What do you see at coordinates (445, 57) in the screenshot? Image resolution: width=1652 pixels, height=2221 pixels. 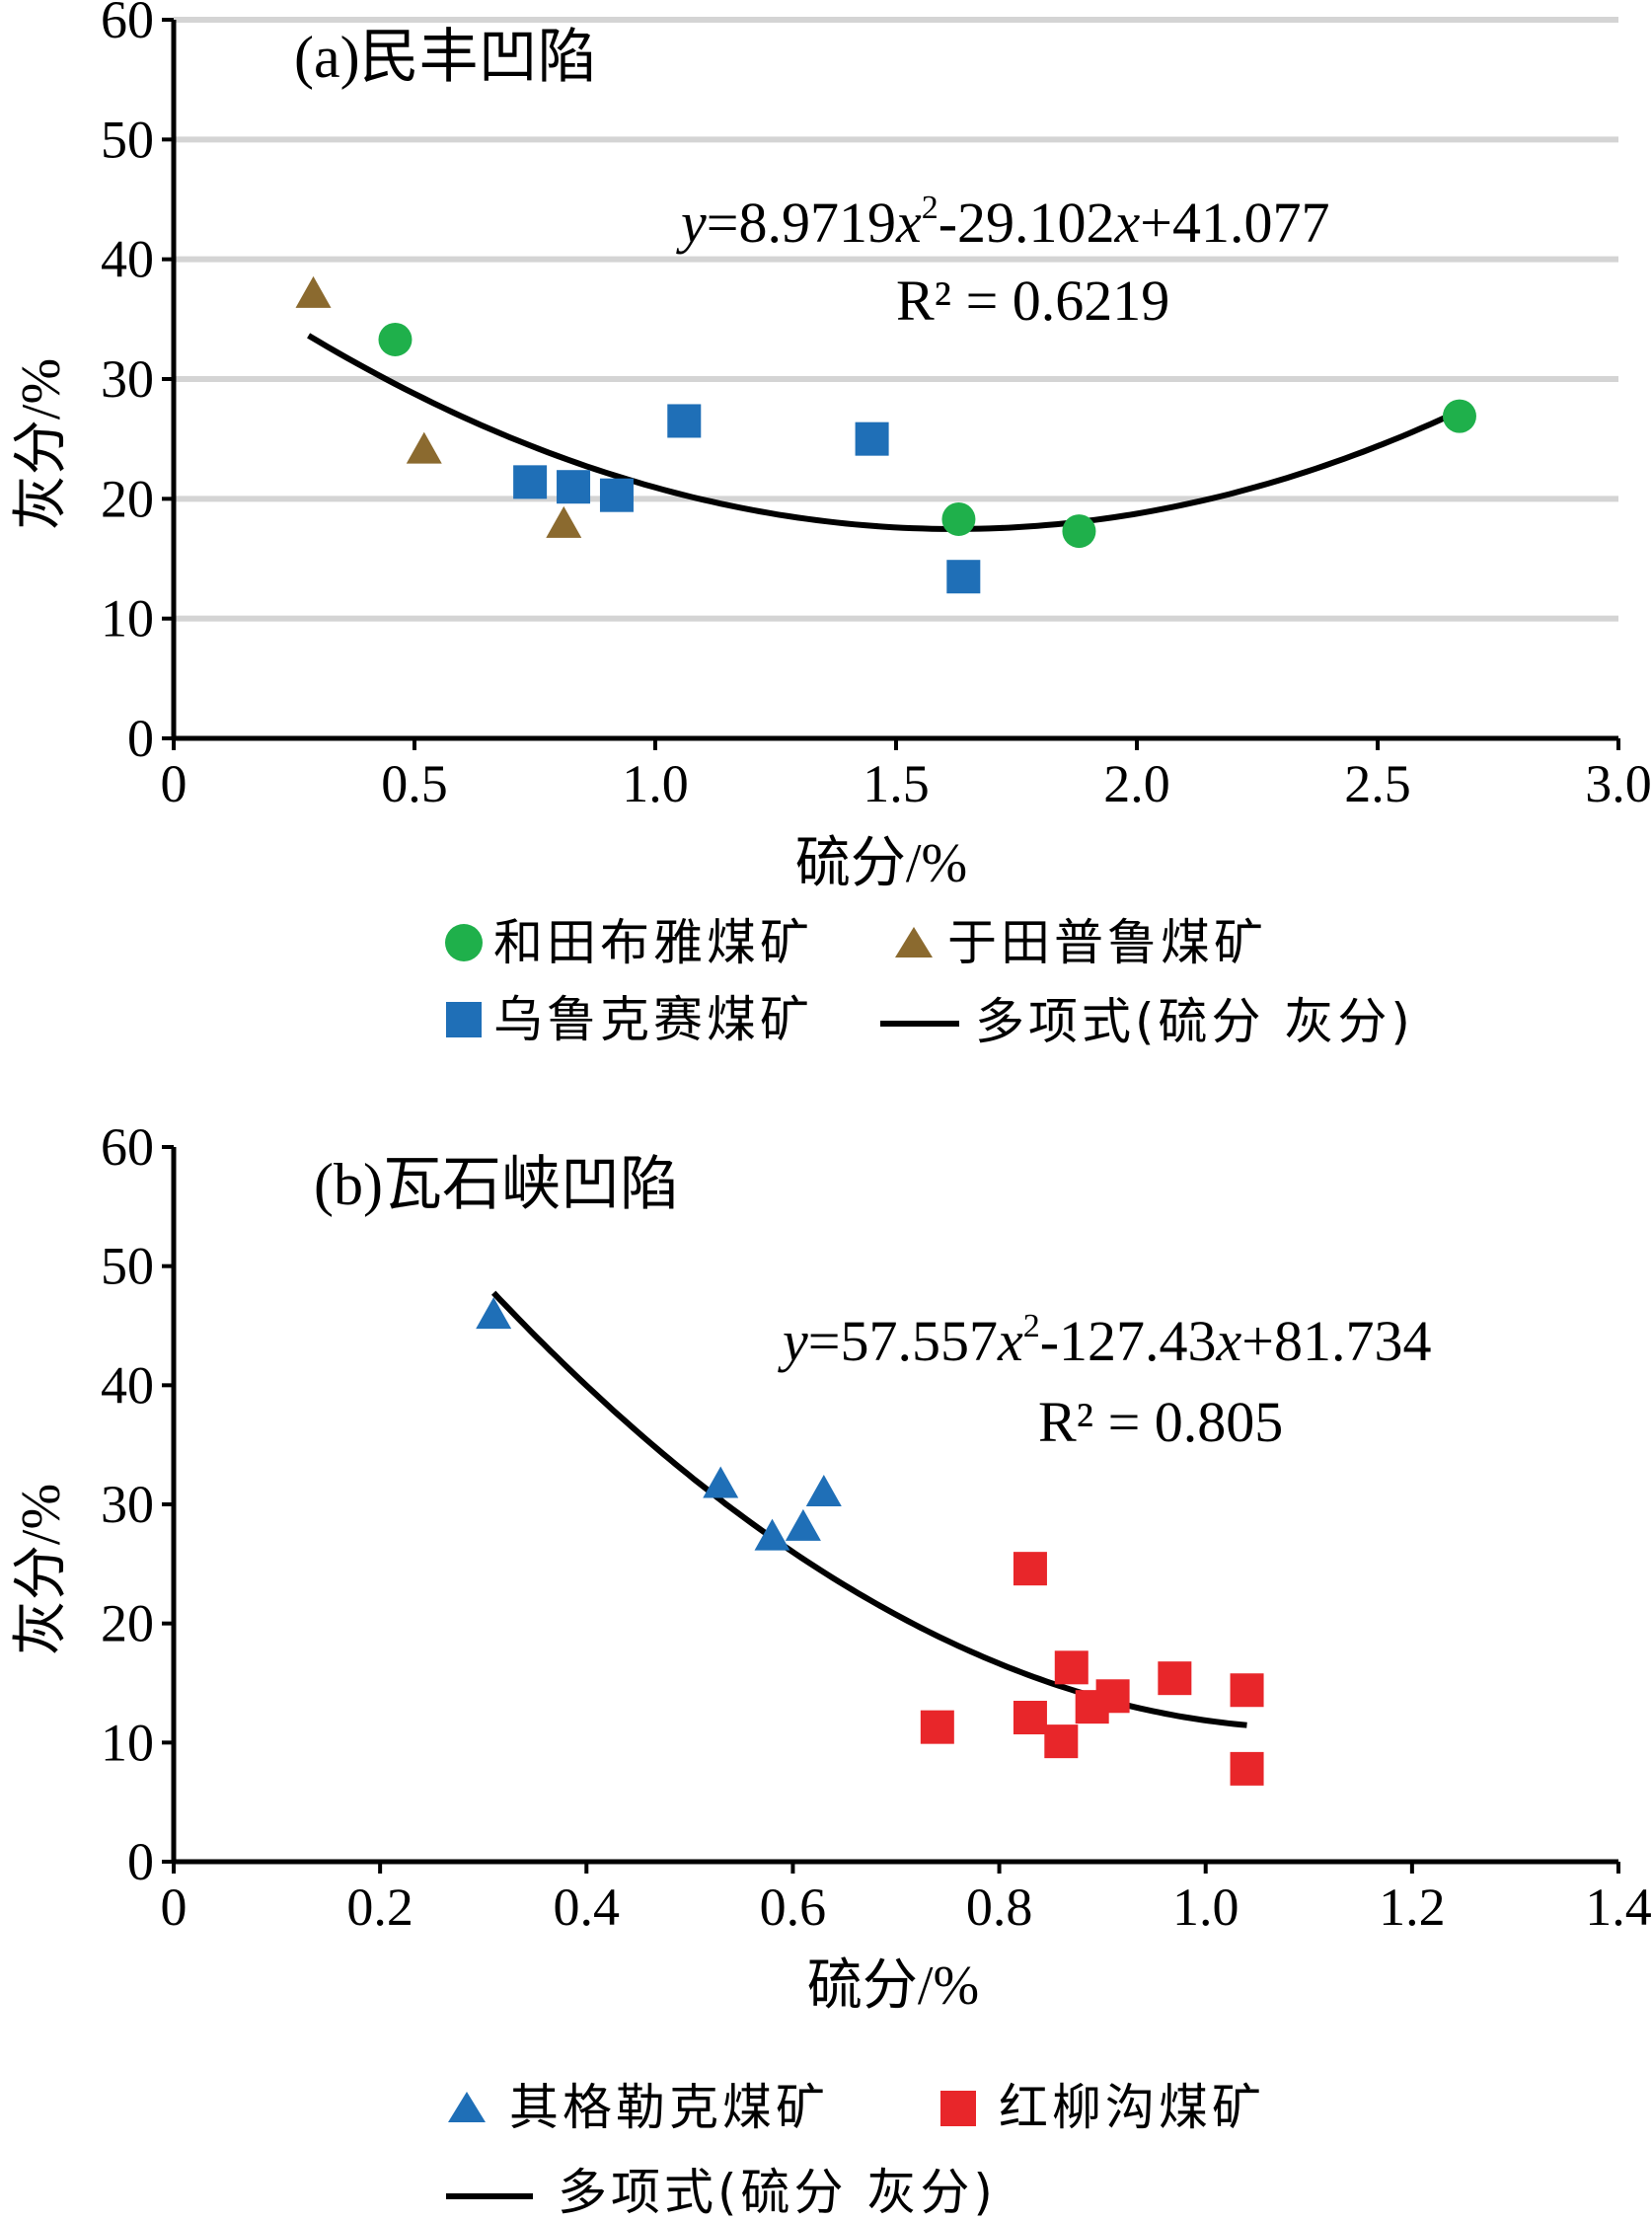 I see `panel-title-a: (a)民丰凹陷` at bounding box center [445, 57].